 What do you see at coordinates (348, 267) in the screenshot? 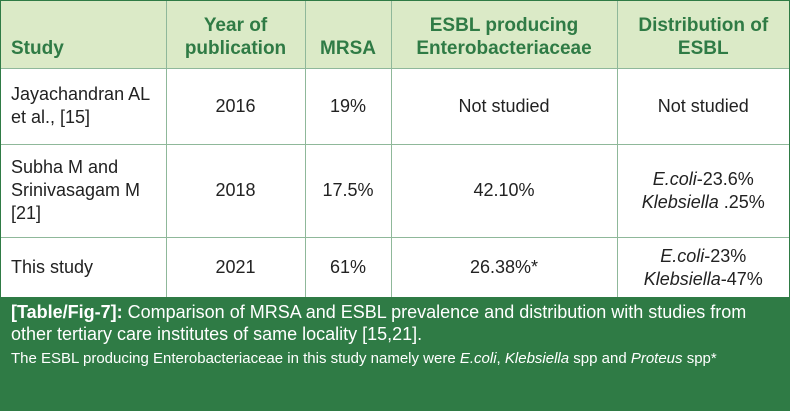
I see `cell-mrsa: 61%` at bounding box center [348, 267].